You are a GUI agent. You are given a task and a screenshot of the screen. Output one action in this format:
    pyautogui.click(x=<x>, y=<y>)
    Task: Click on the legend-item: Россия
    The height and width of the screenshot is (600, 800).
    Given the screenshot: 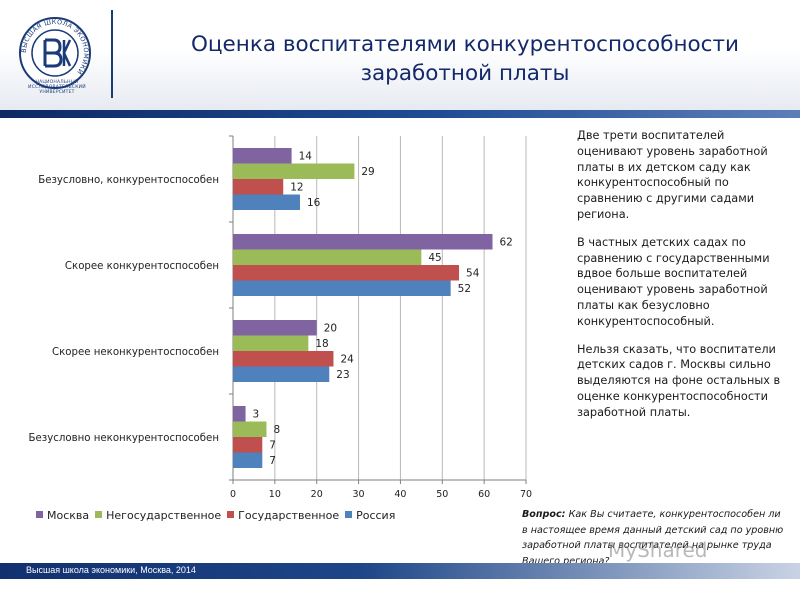 What is the action you would take?
    pyautogui.click(x=370, y=515)
    